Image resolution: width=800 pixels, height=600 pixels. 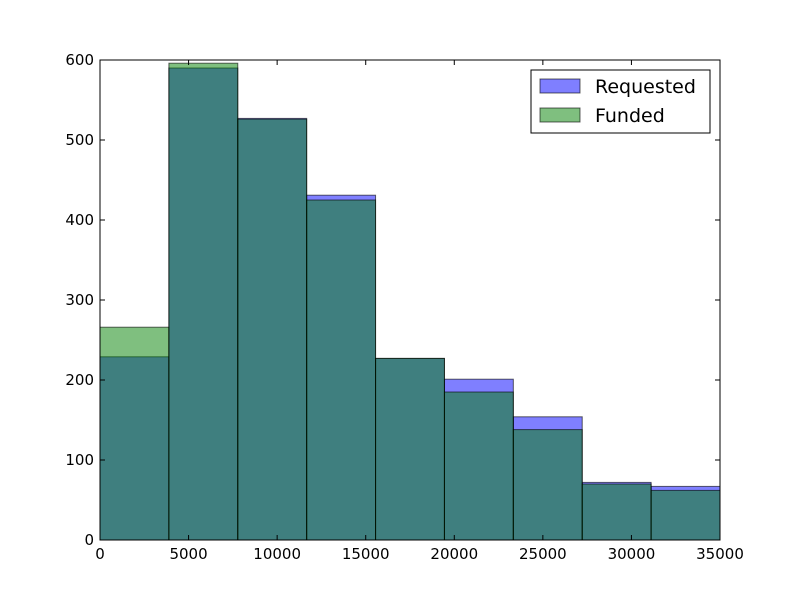 I want to click on x-tick-labels: 0 5000 10000 15000 20000 25000 30000 35000, so click(x=419, y=554).